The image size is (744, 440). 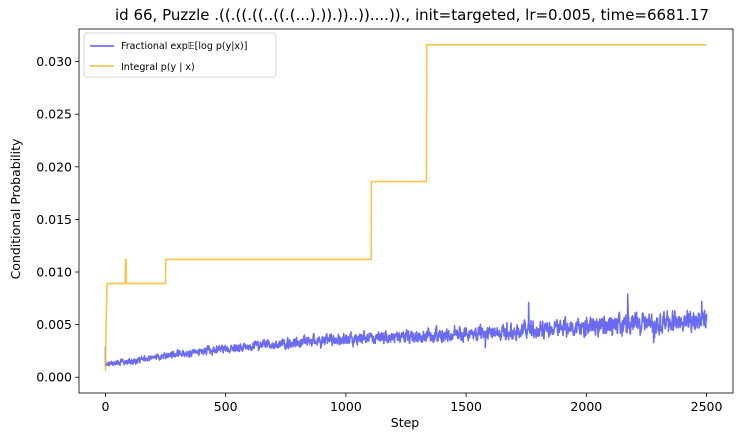 I want to click on x-tick-label: 500, so click(x=226, y=406).